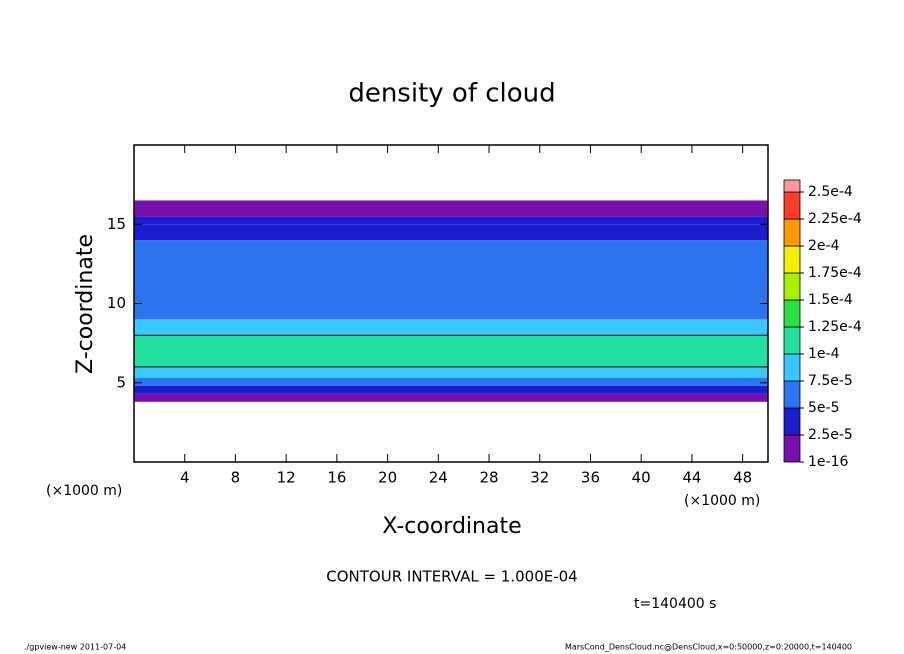 Image resolution: width=904 pixels, height=654 pixels. What do you see at coordinates (336, 478) in the screenshot?
I see `x-tick-label: 16` at bounding box center [336, 478].